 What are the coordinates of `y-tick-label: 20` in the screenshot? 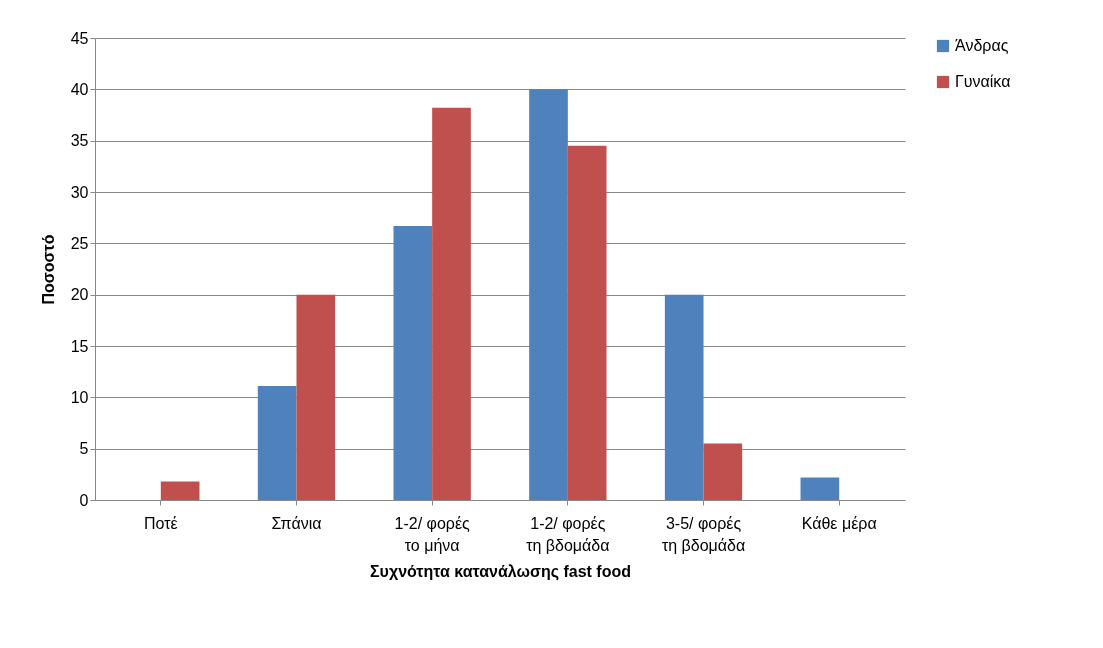 It's located at (79, 295).